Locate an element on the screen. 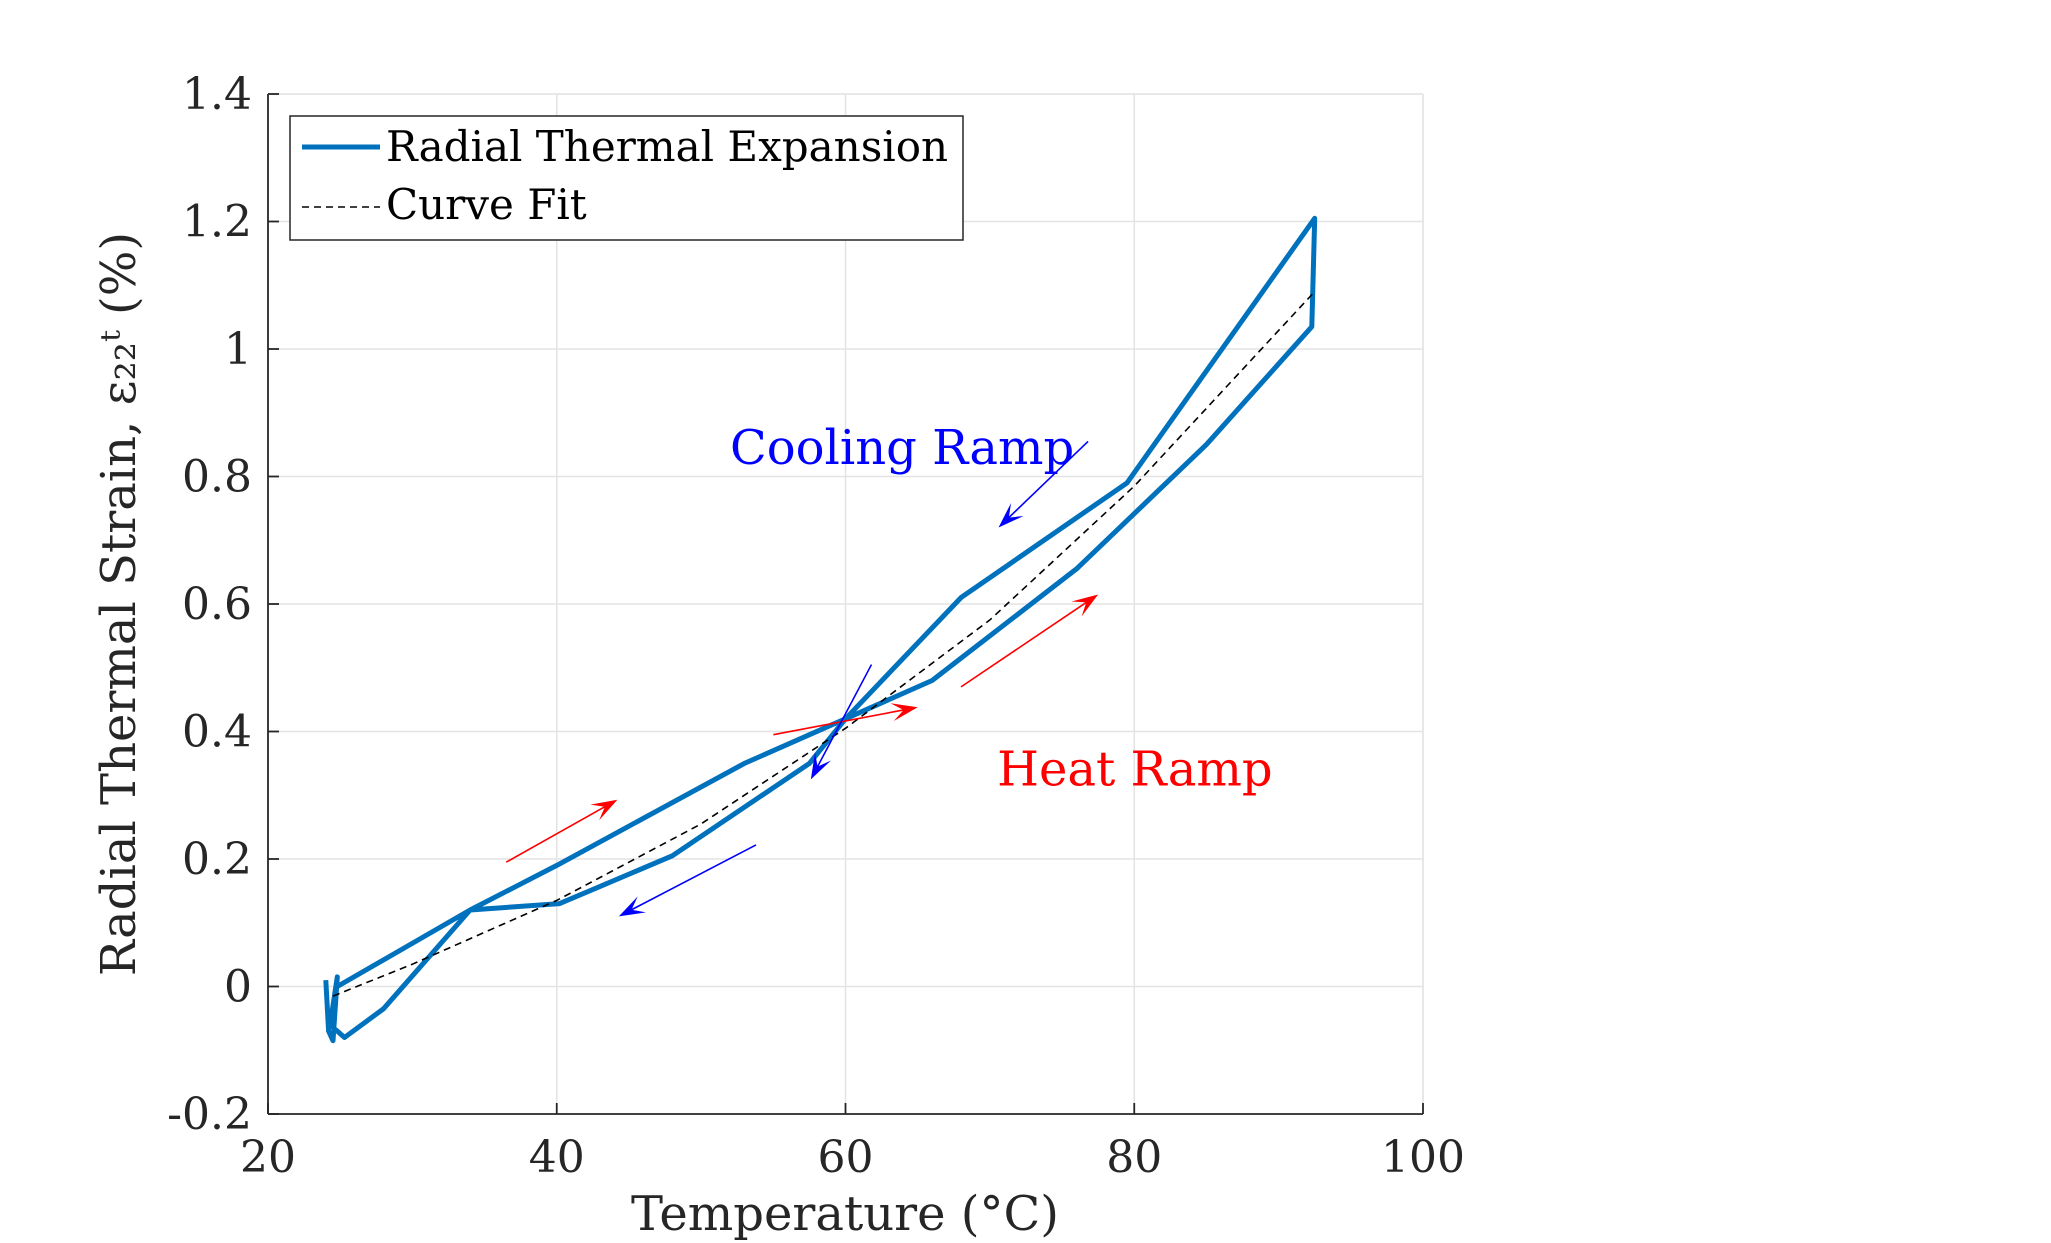  x-tick-label-0: 20 is located at coordinates (268, 1157).